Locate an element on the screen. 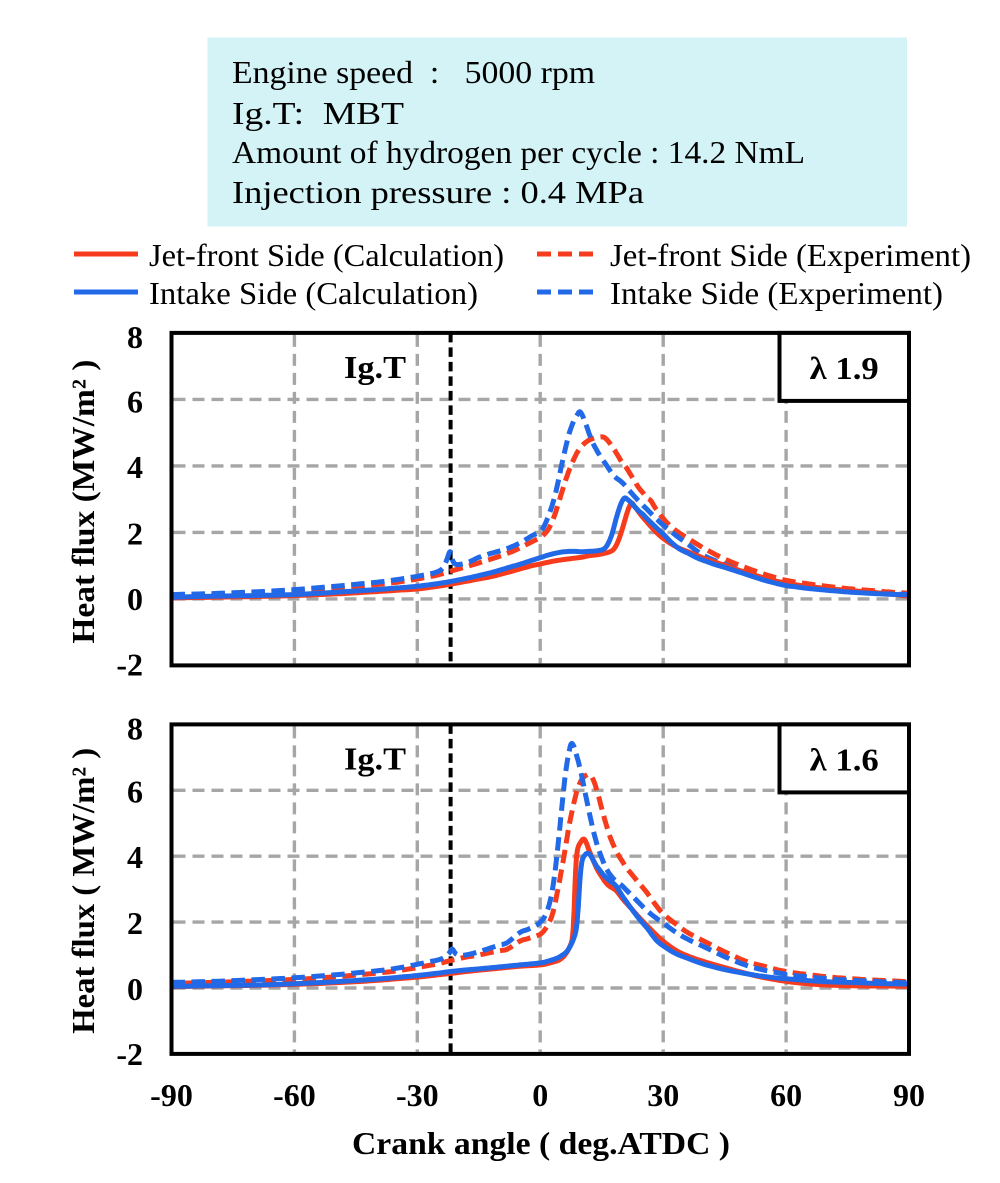 Image resolution: width=1000 pixels, height=1183 pixels. svg-text: Intake Side (Experiment) is located at coordinates (776, 293).